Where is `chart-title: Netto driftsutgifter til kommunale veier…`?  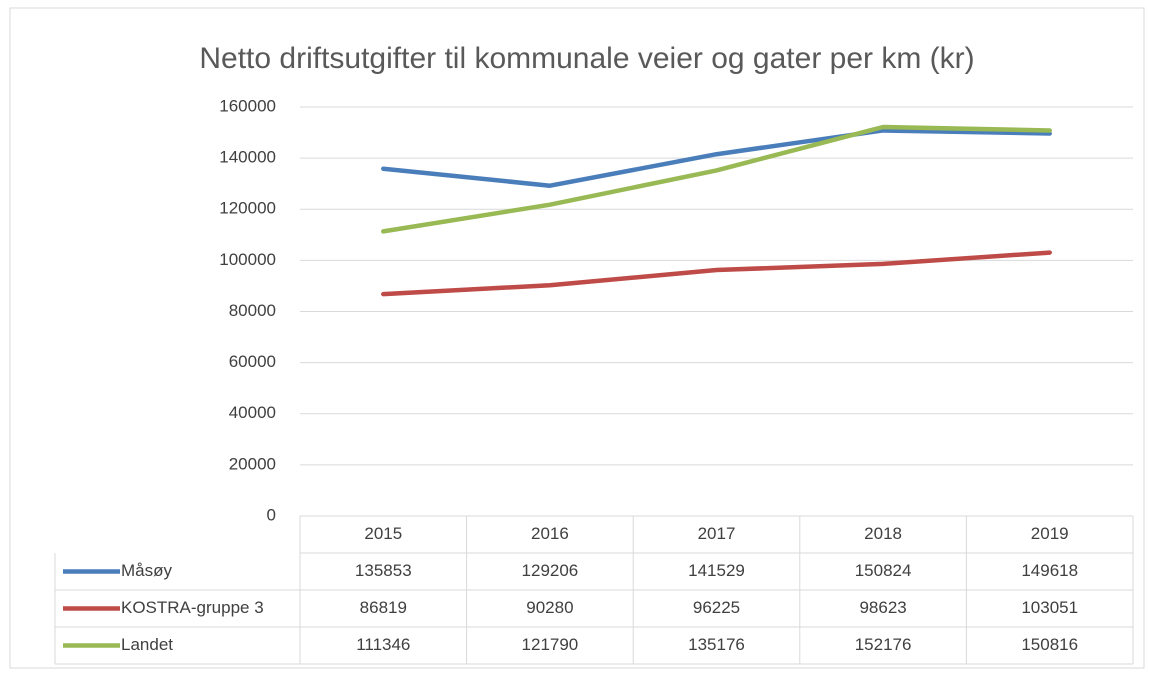
chart-title: Netto driftsutgifter til kommunale veier… is located at coordinates (586, 58).